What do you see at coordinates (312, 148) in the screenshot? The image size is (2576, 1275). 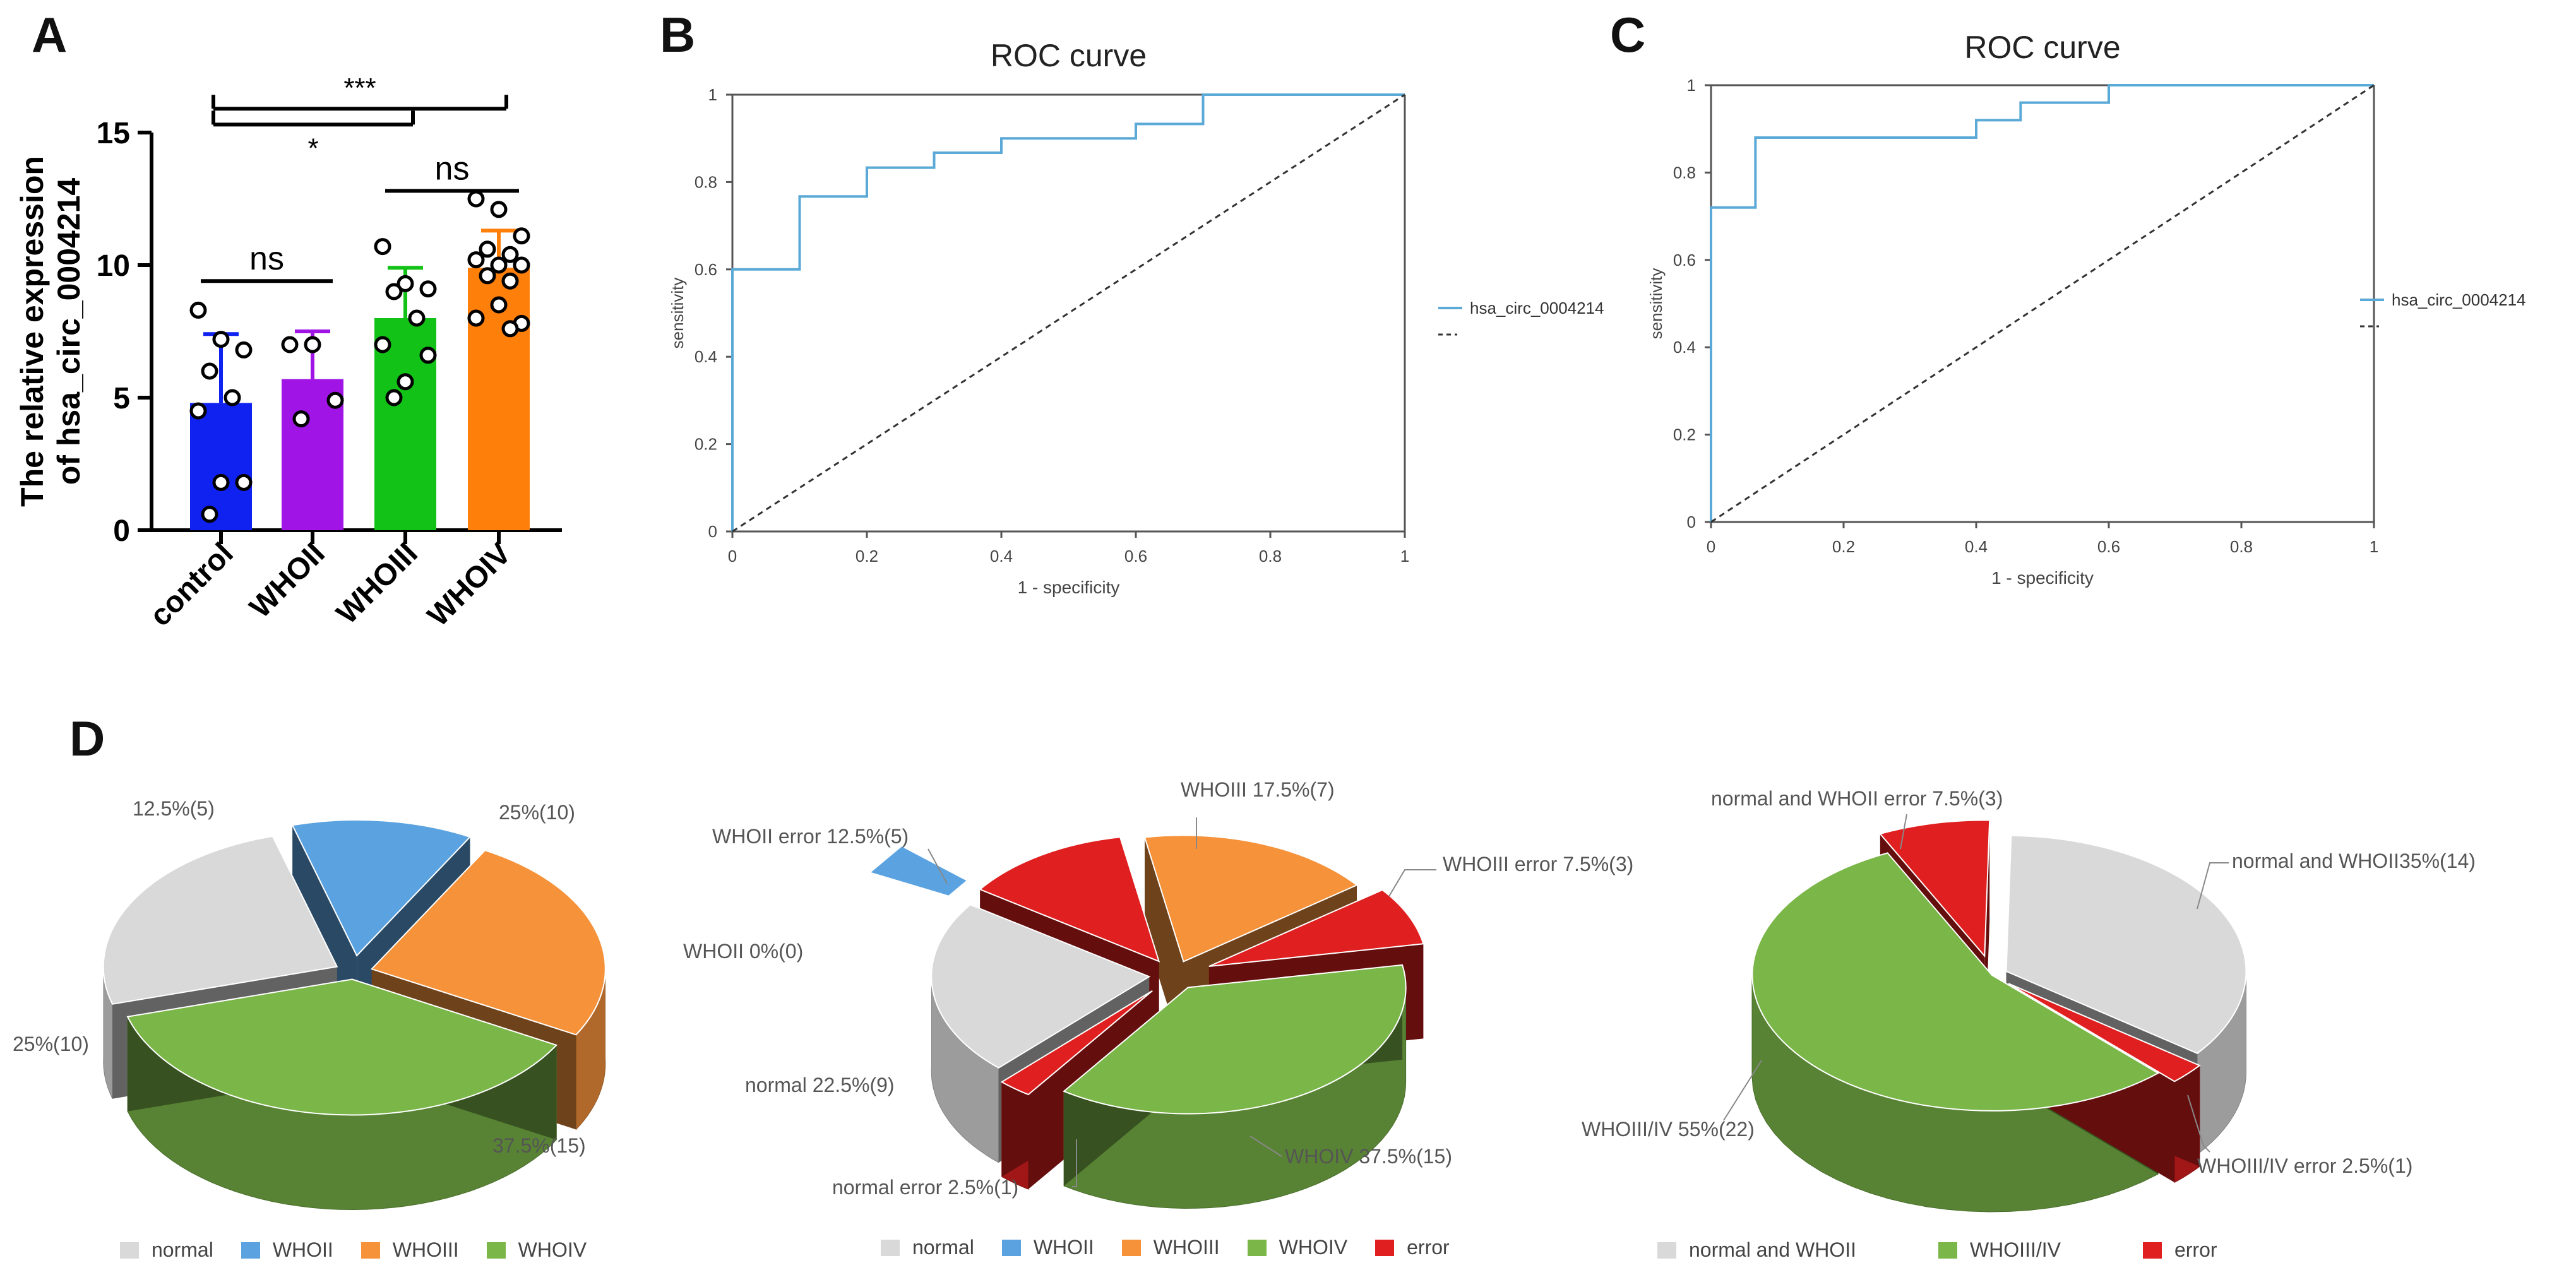 I see `significance-label: *` at bounding box center [312, 148].